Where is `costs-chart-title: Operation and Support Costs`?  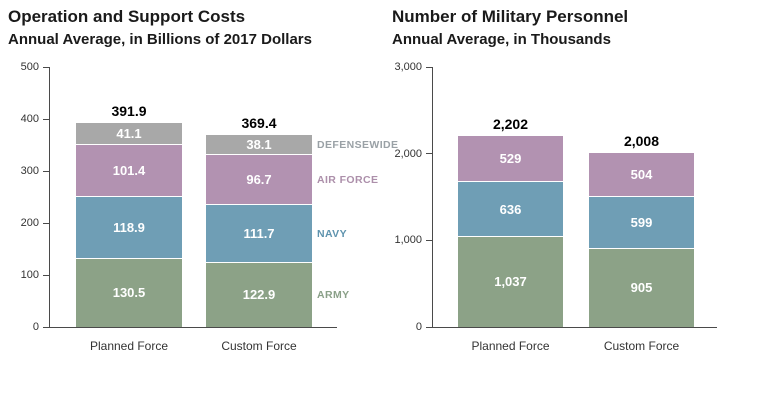 costs-chart-title: Operation and Support Costs is located at coordinates (127, 16).